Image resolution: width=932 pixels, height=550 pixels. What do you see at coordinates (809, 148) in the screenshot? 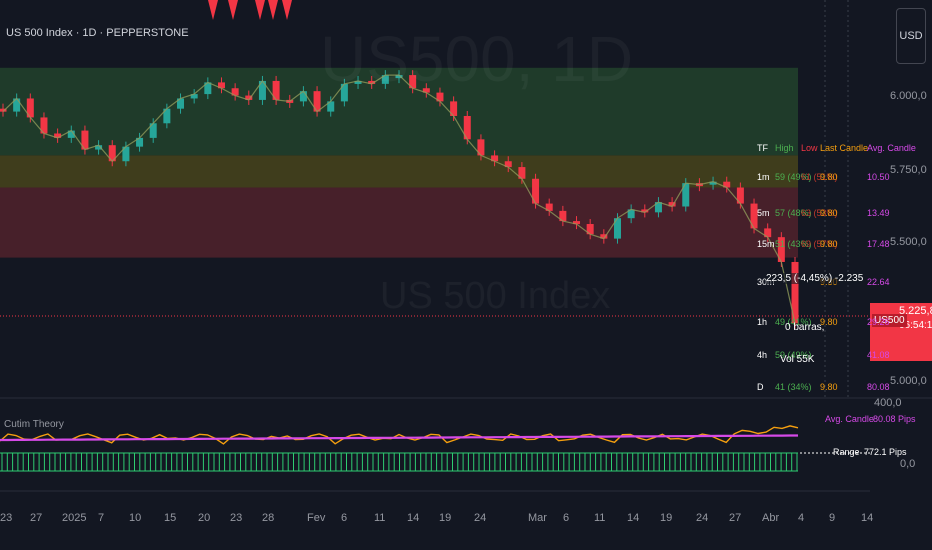
I see `table-header: Low` at bounding box center [809, 148].